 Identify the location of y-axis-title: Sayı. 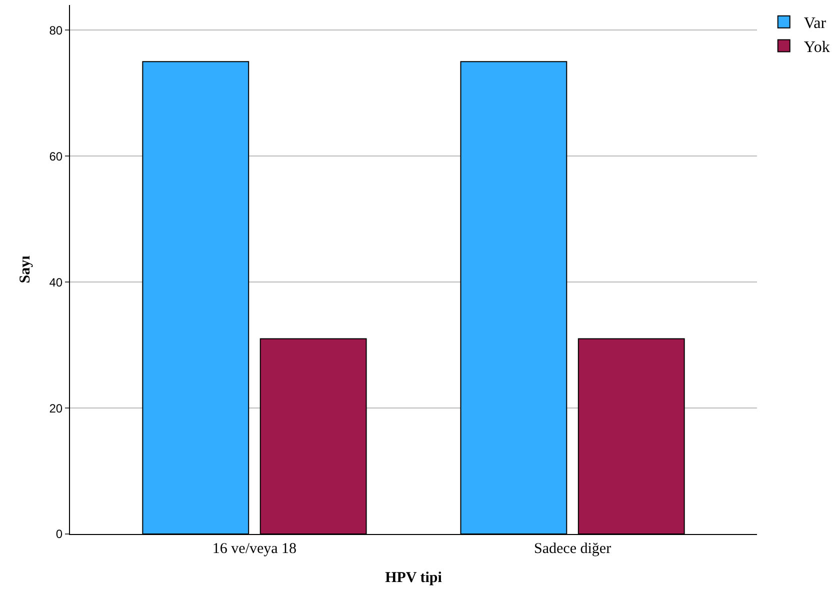
(25, 270).